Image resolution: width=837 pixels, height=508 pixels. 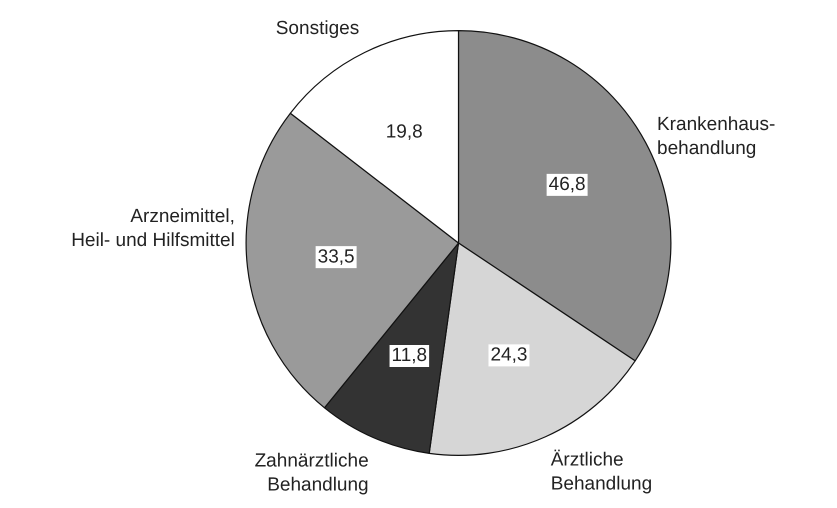 What do you see at coordinates (716, 137) in the screenshot?
I see `slice-label: Krankenhaus- behandlung` at bounding box center [716, 137].